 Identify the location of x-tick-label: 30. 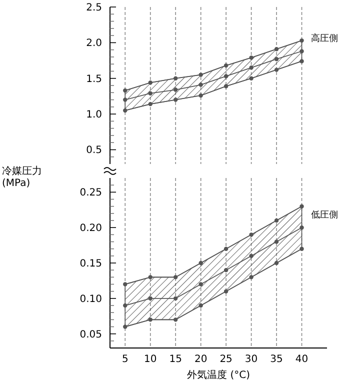
(251, 359).